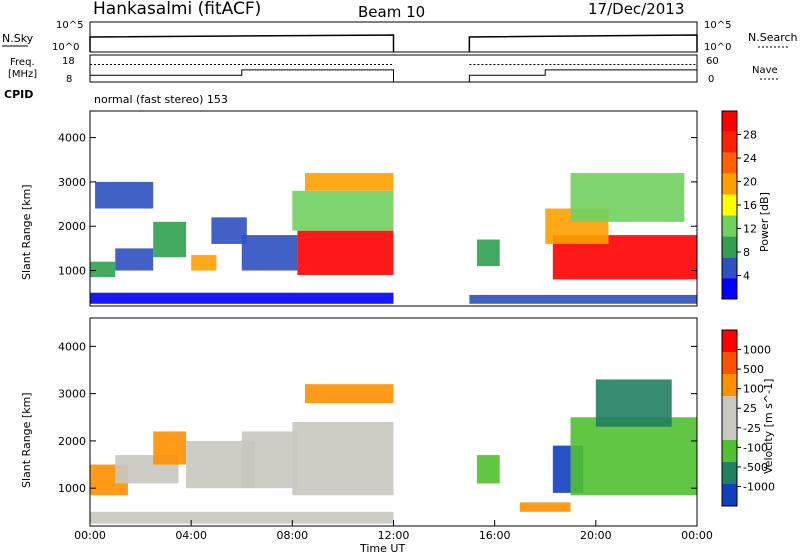 The width and height of the screenshot is (800, 554). Describe the element at coordinates (750, 182) in the screenshot. I see `power-cbar-label-2: 20` at that location.